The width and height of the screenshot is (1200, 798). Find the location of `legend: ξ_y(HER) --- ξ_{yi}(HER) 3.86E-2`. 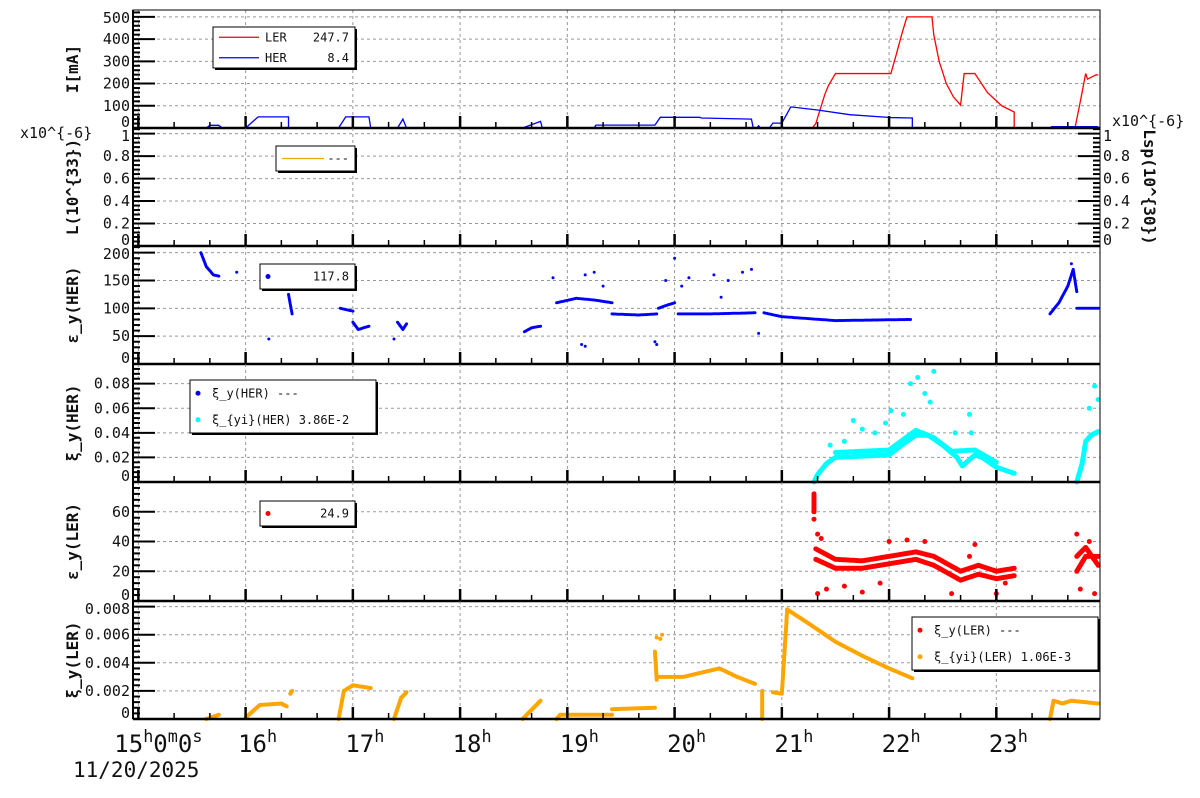

legend: ξ_y(HER) --- ξ_{yi}(HER) 3.86E-2 is located at coordinates (283, 407).